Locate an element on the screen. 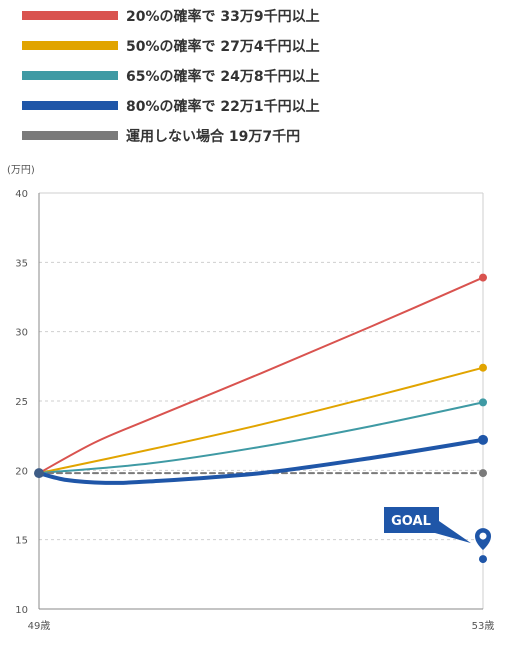  y-axis-unit-label: (万円) is located at coordinates (21, 170).